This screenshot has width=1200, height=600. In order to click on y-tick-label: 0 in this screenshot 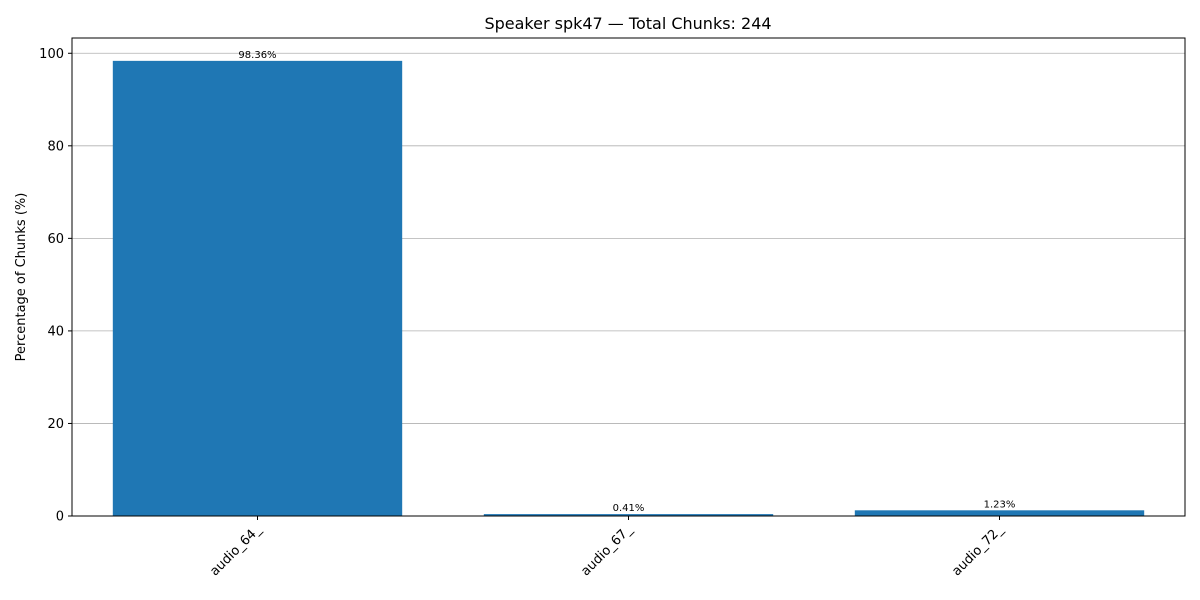, I will do `click(60, 517)`.